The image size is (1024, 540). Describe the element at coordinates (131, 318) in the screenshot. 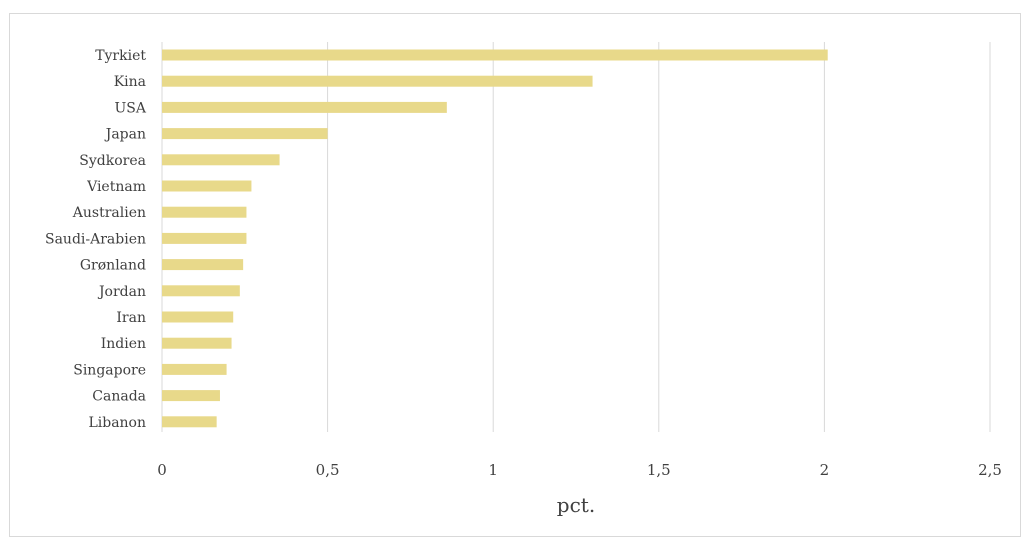

I see `category-label-10: Iran` at that location.